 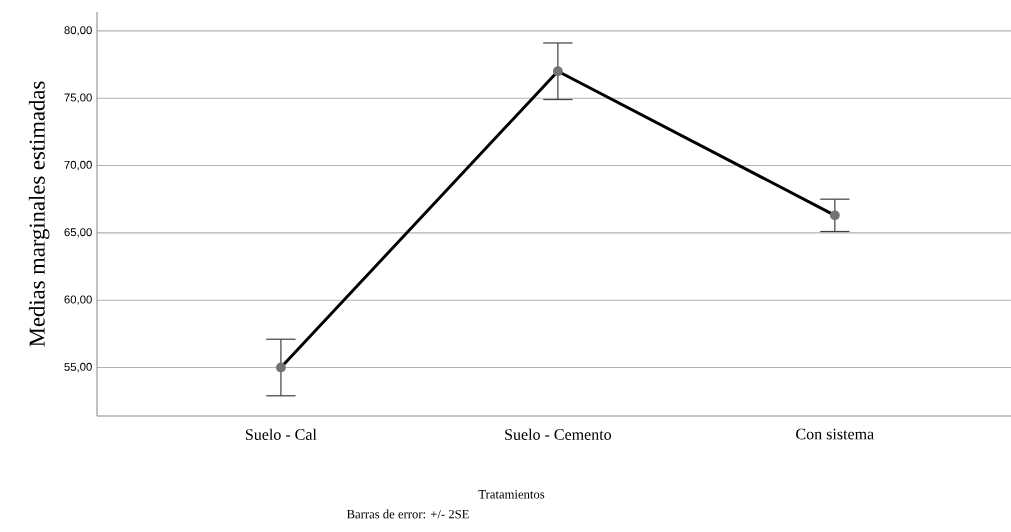 I want to click on y-tick-label: 65,00, so click(x=78, y=233).